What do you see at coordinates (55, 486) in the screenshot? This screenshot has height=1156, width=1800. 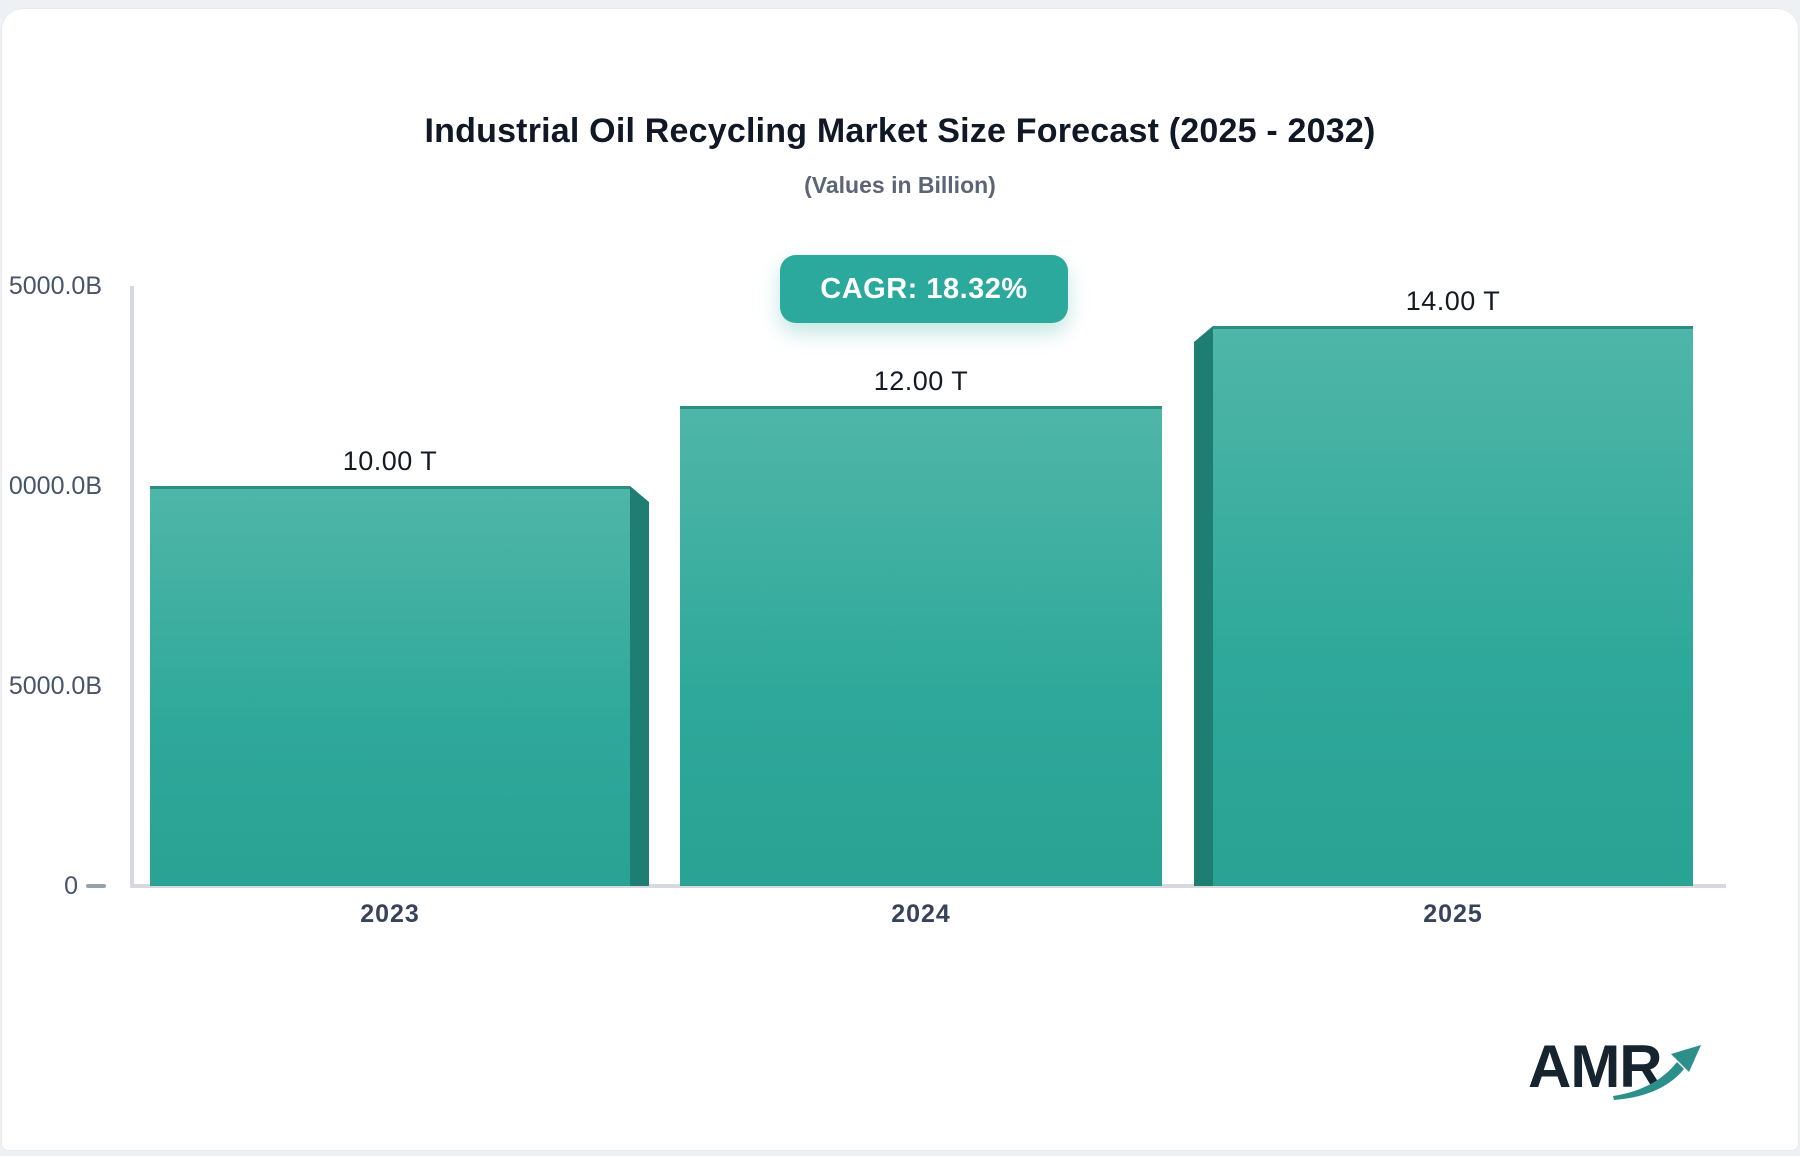 I see `y-axis-tick-label: 0000.0B` at bounding box center [55, 486].